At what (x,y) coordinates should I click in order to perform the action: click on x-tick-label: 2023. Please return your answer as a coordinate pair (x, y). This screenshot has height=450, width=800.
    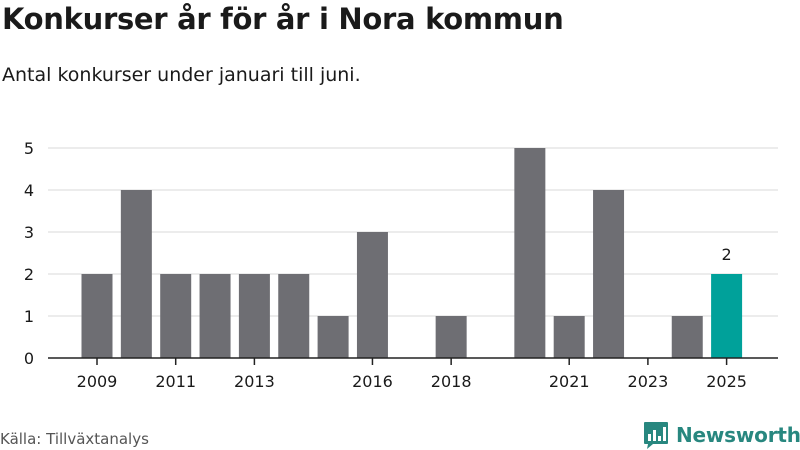
    Looking at the image, I should click on (648, 381).